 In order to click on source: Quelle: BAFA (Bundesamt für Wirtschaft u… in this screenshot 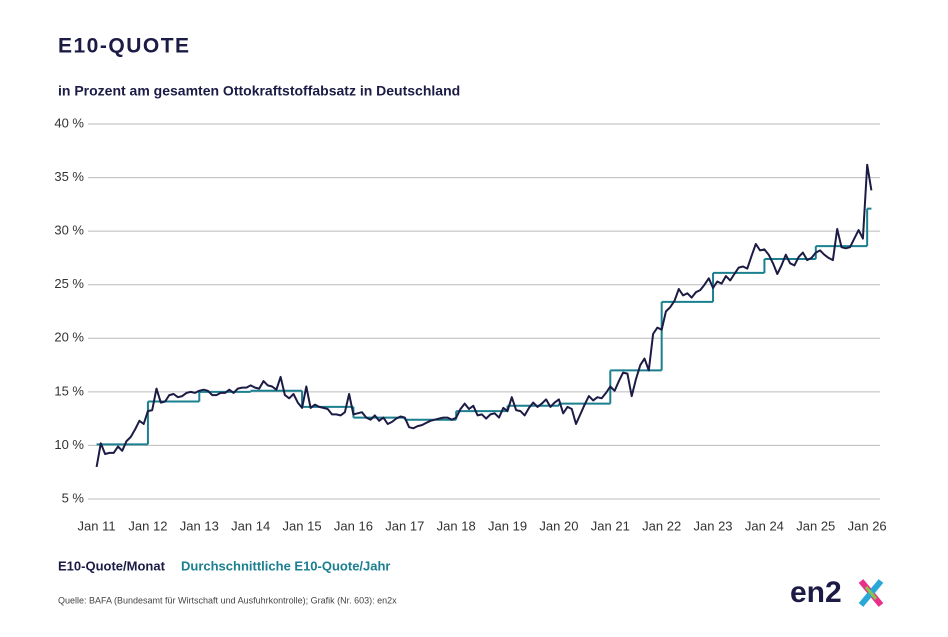, I will do `click(227, 600)`.